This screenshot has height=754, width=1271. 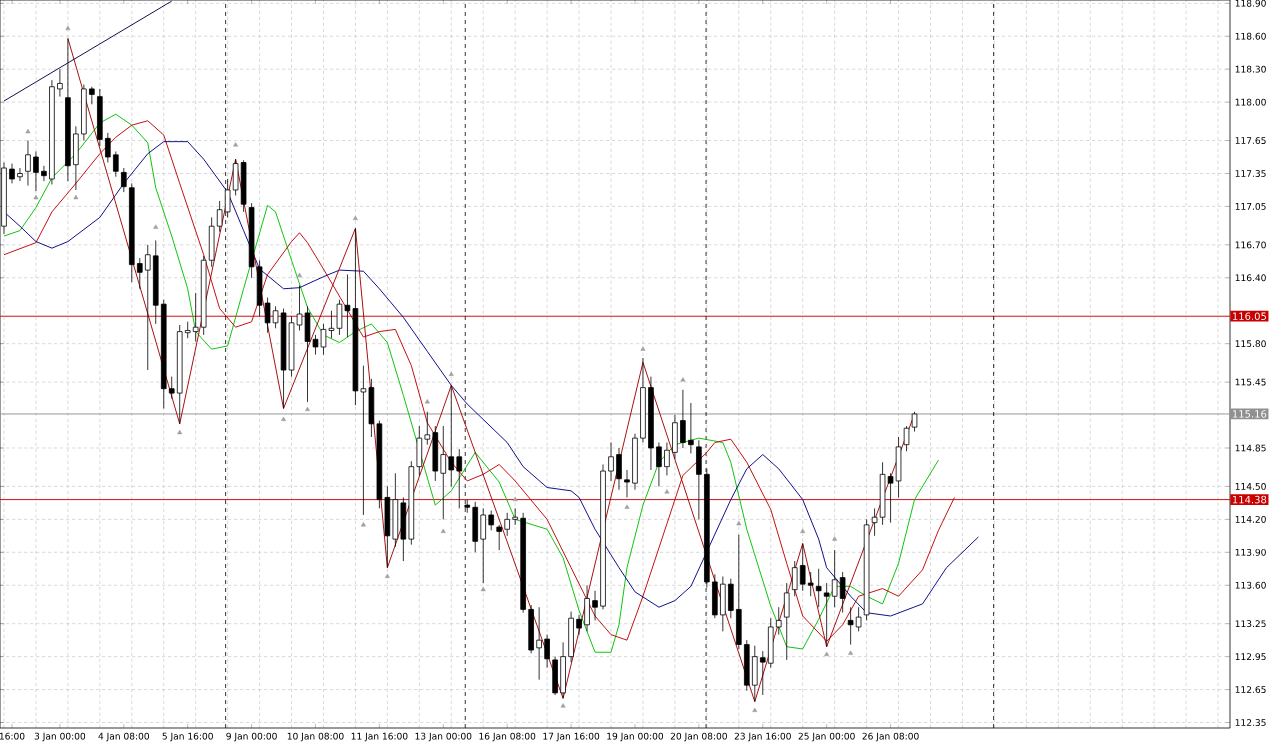 I want to click on y-tick-label: 118.30, so click(x=1250, y=69).